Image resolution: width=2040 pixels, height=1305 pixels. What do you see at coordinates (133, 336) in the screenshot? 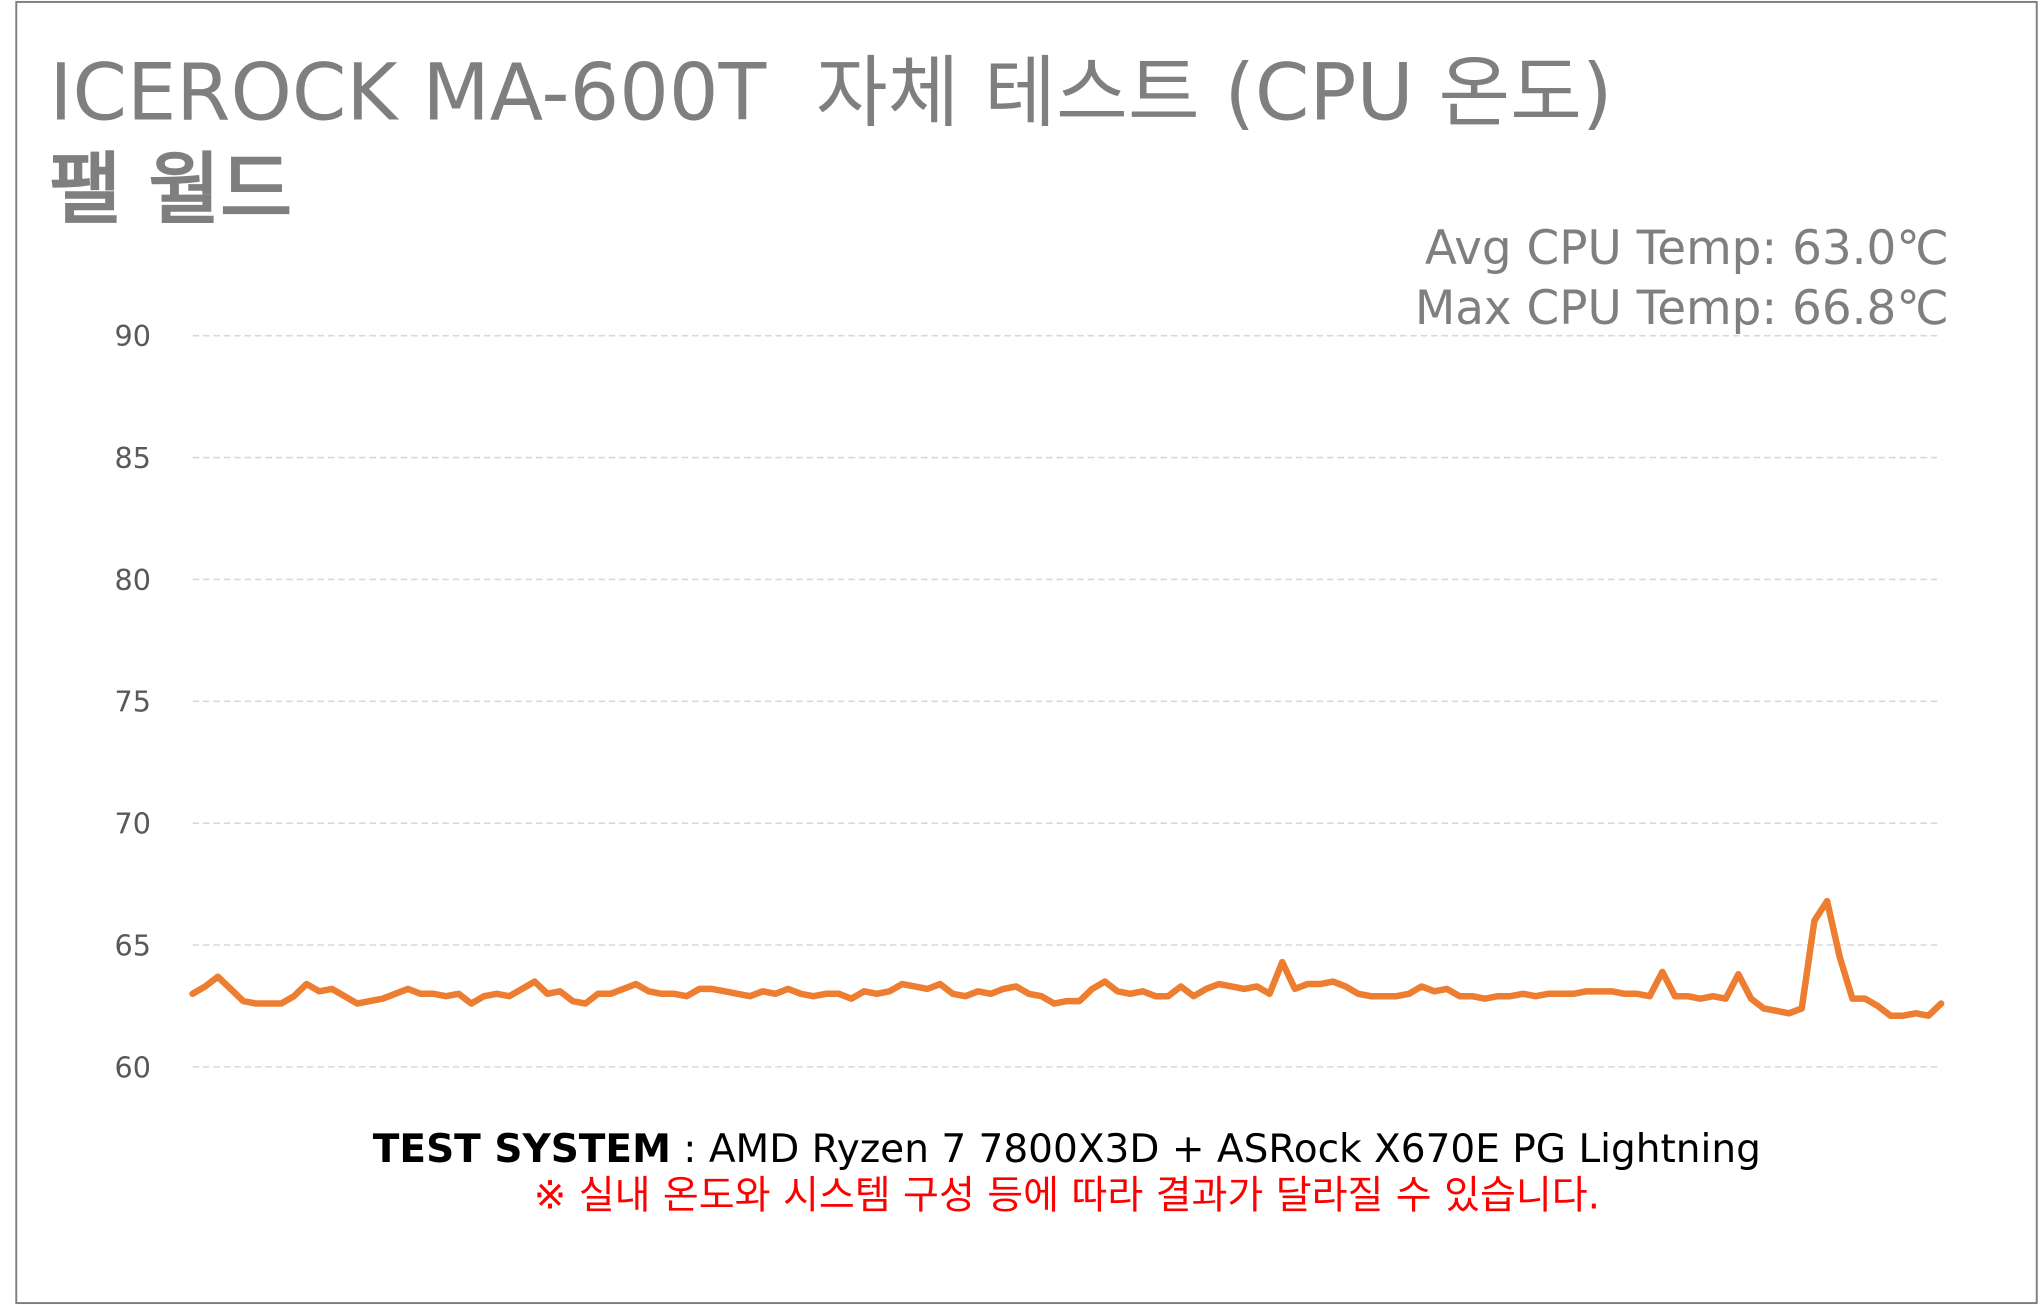
I see `y-tick-label: 90` at bounding box center [133, 336].